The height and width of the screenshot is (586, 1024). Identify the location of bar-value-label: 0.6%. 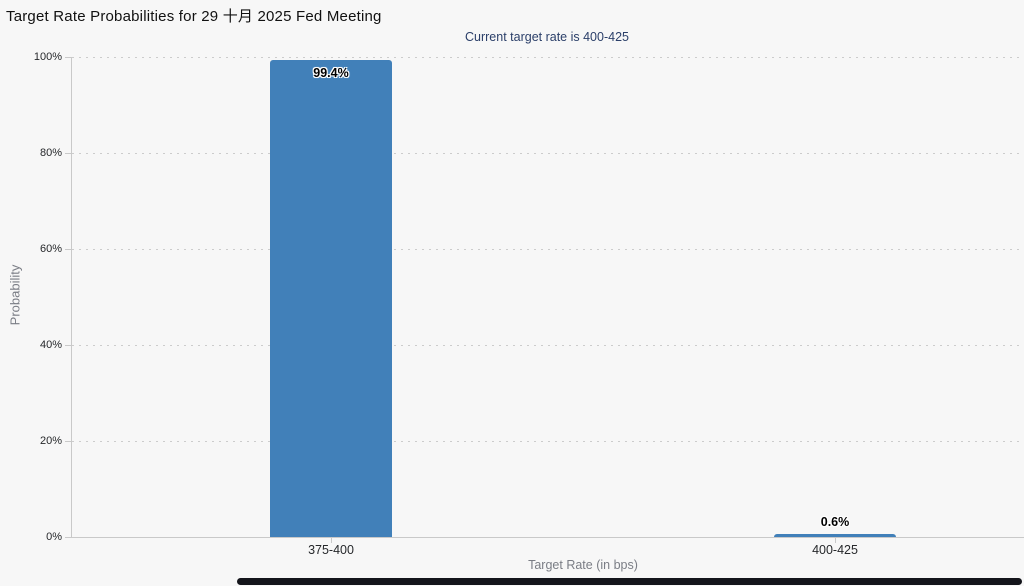
(835, 522).